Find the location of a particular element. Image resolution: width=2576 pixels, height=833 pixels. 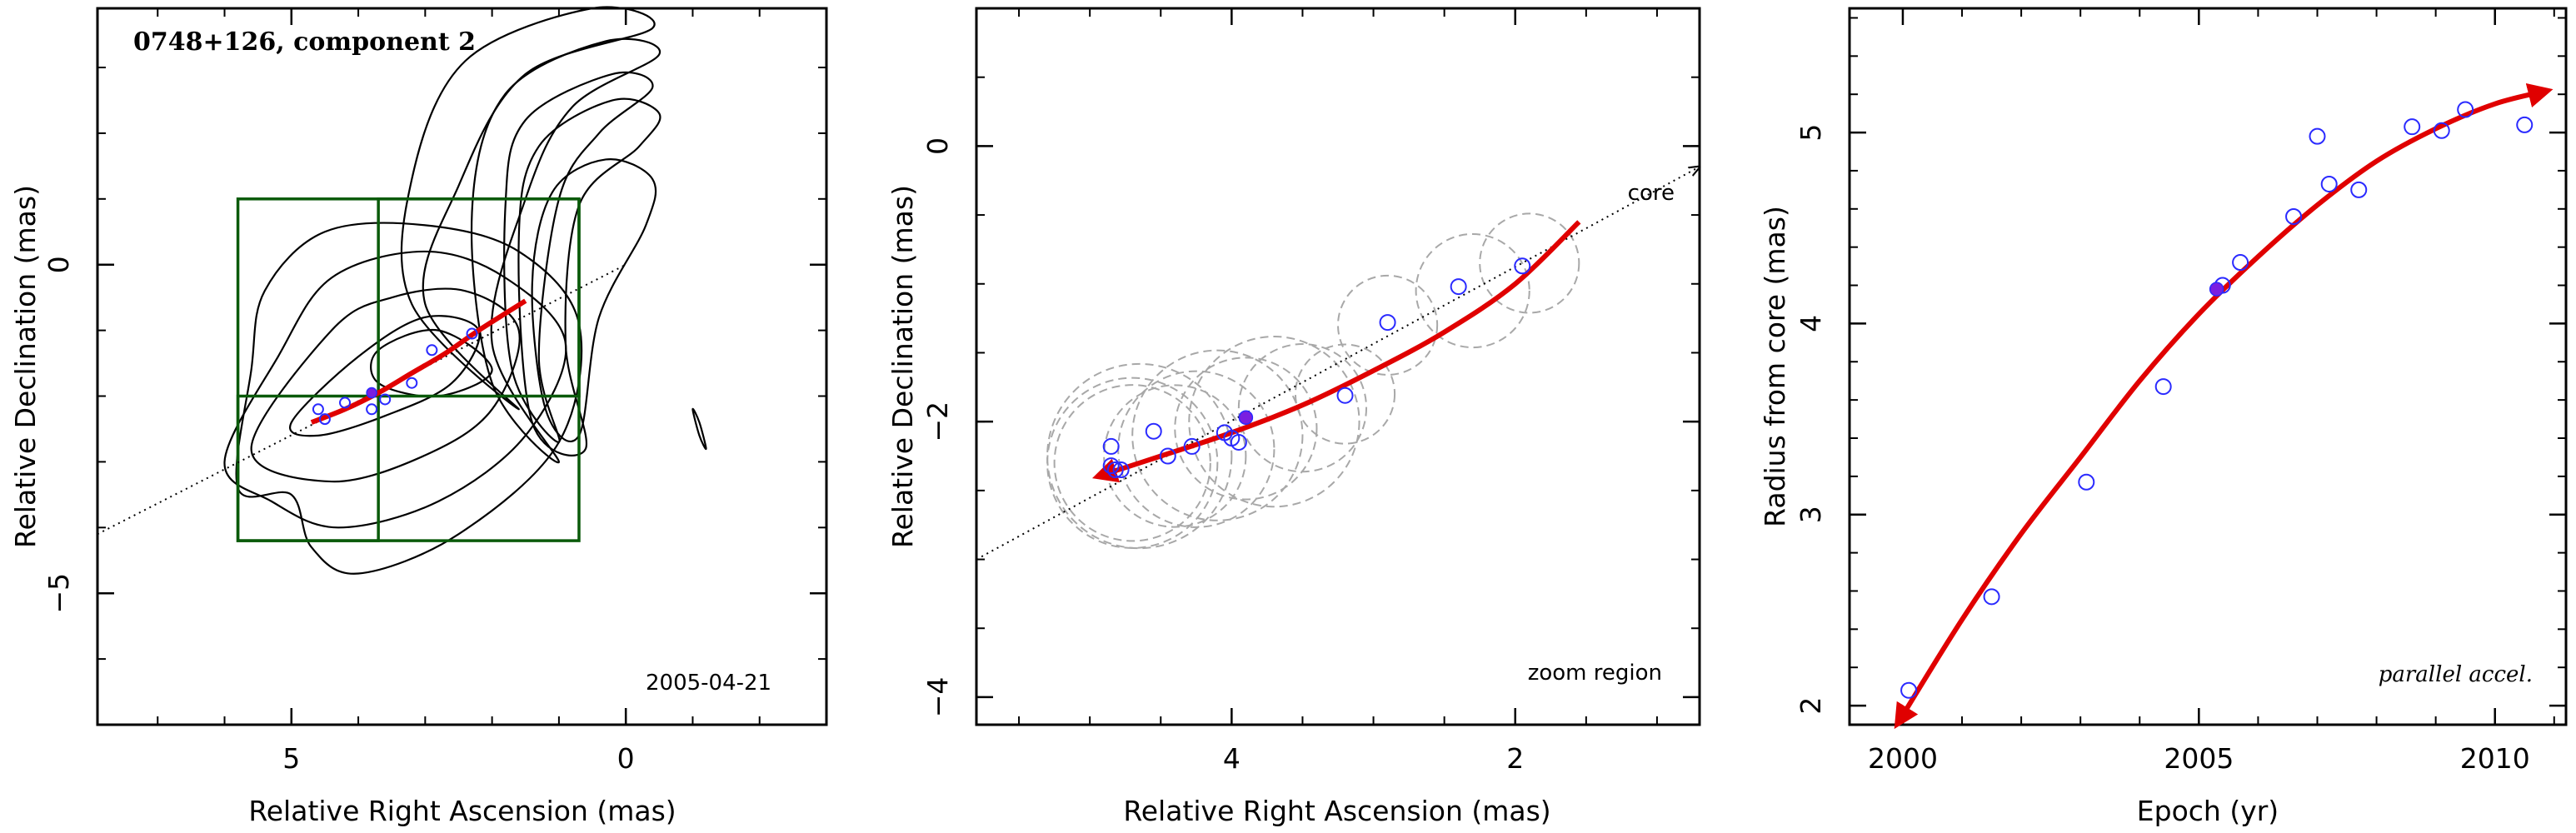

p3-ytick-label: 2 is located at coordinates (1811, 706).